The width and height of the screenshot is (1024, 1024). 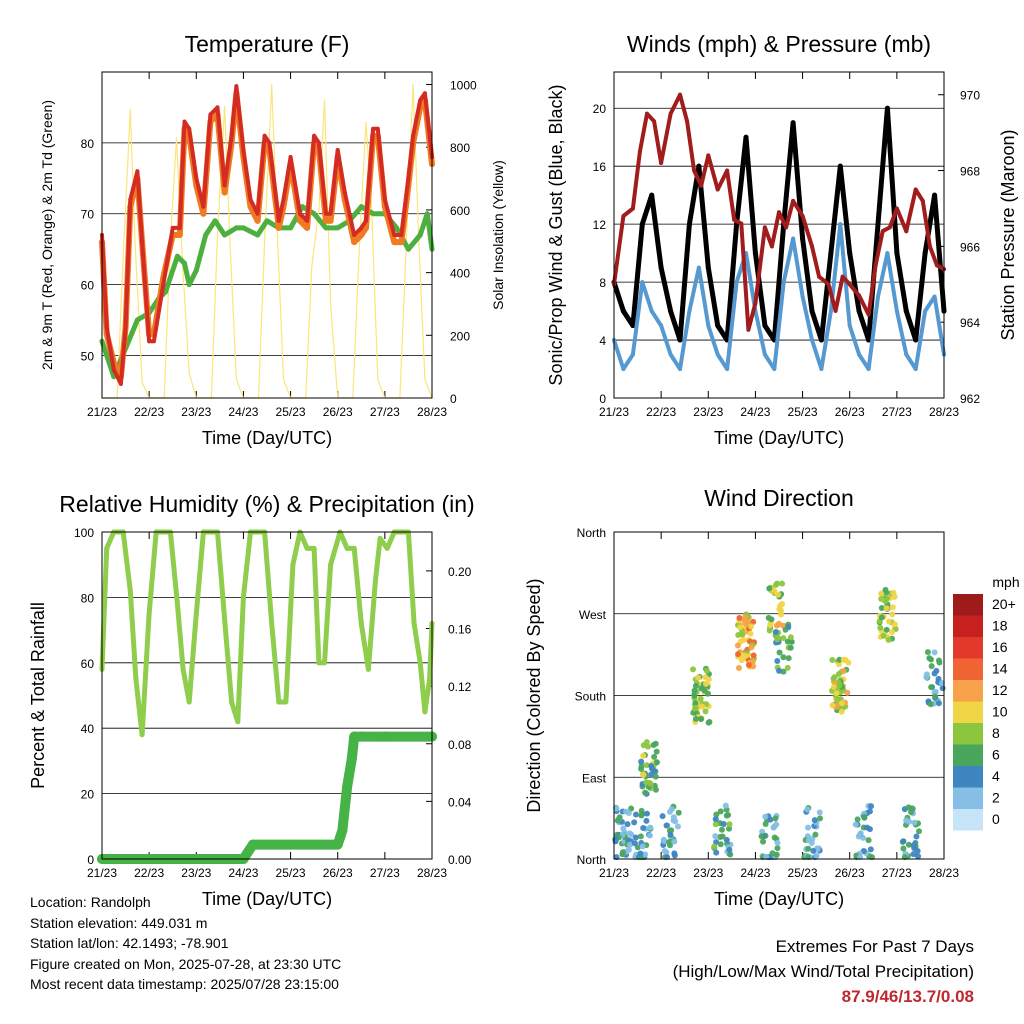 What do you see at coordinates (267, 44) in the screenshot?
I see `chart-title: Temperature (F)` at bounding box center [267, 44].